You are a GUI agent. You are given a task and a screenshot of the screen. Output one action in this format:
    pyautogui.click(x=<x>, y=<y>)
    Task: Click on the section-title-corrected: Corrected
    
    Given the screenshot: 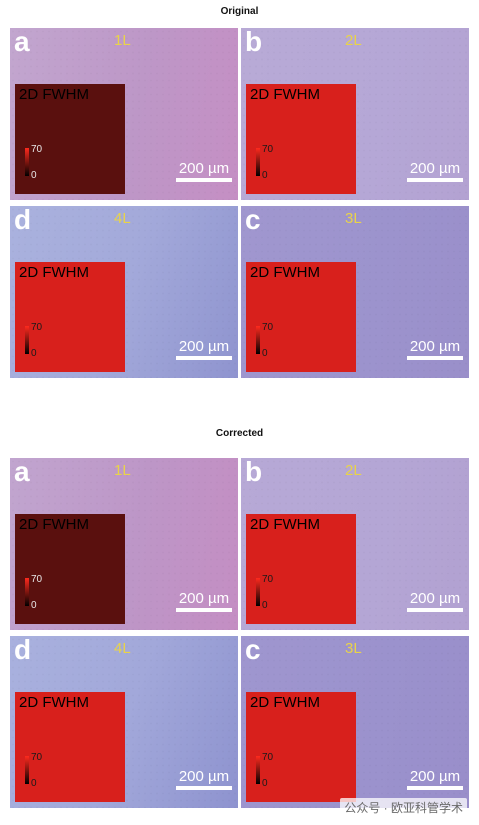 What is the action you would take?
    pyautogui.click(x=239, y=433)
    